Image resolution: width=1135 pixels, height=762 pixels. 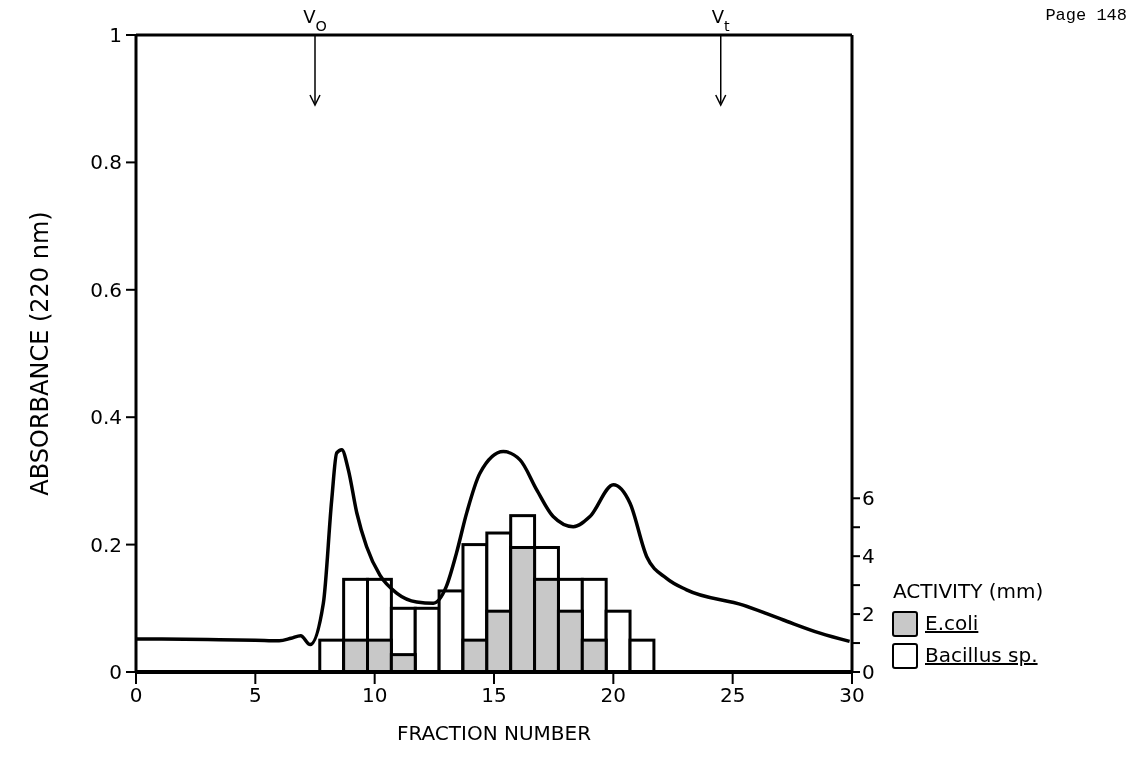 What do you see at coordinates (255, 695) in the screenshot?
I see `x-tick-label: 5` at bounding box center [255, 695].